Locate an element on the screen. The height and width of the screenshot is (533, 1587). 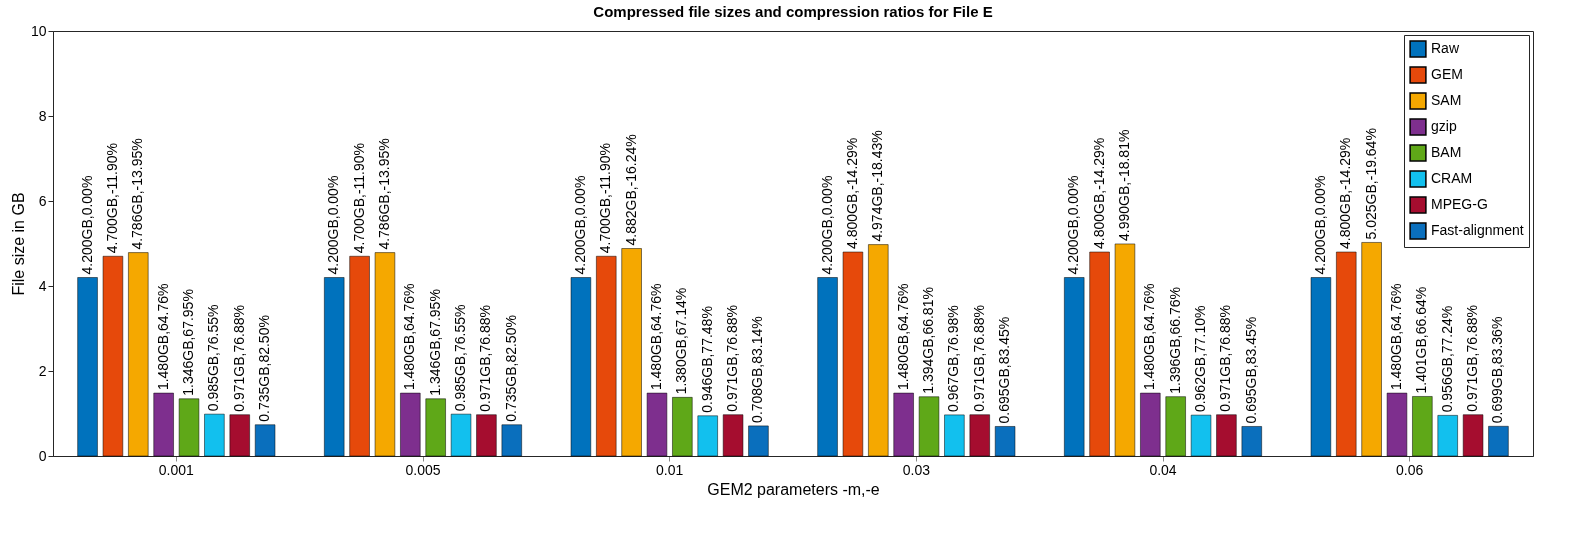
data-label: 1.396GB,66.76% is located at coordinates (1174, 340).